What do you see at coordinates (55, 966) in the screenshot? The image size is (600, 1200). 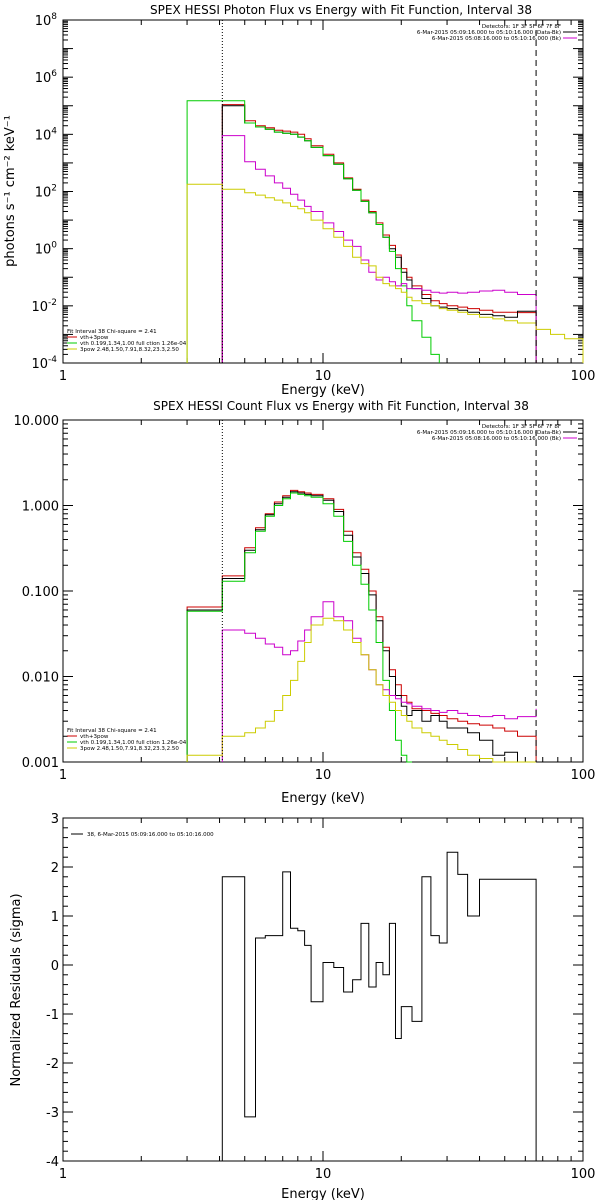 I see `y-tick-label: 0` at bounding box center [55, 966].